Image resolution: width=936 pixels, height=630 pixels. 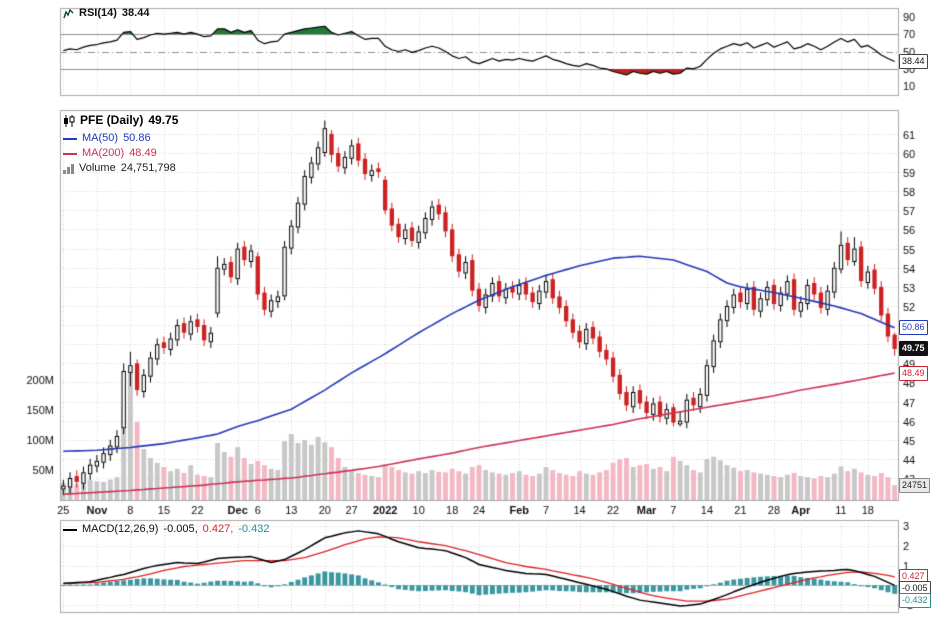 I want to click on ma50-value-box: 50.86, so click(x=913, y=327).